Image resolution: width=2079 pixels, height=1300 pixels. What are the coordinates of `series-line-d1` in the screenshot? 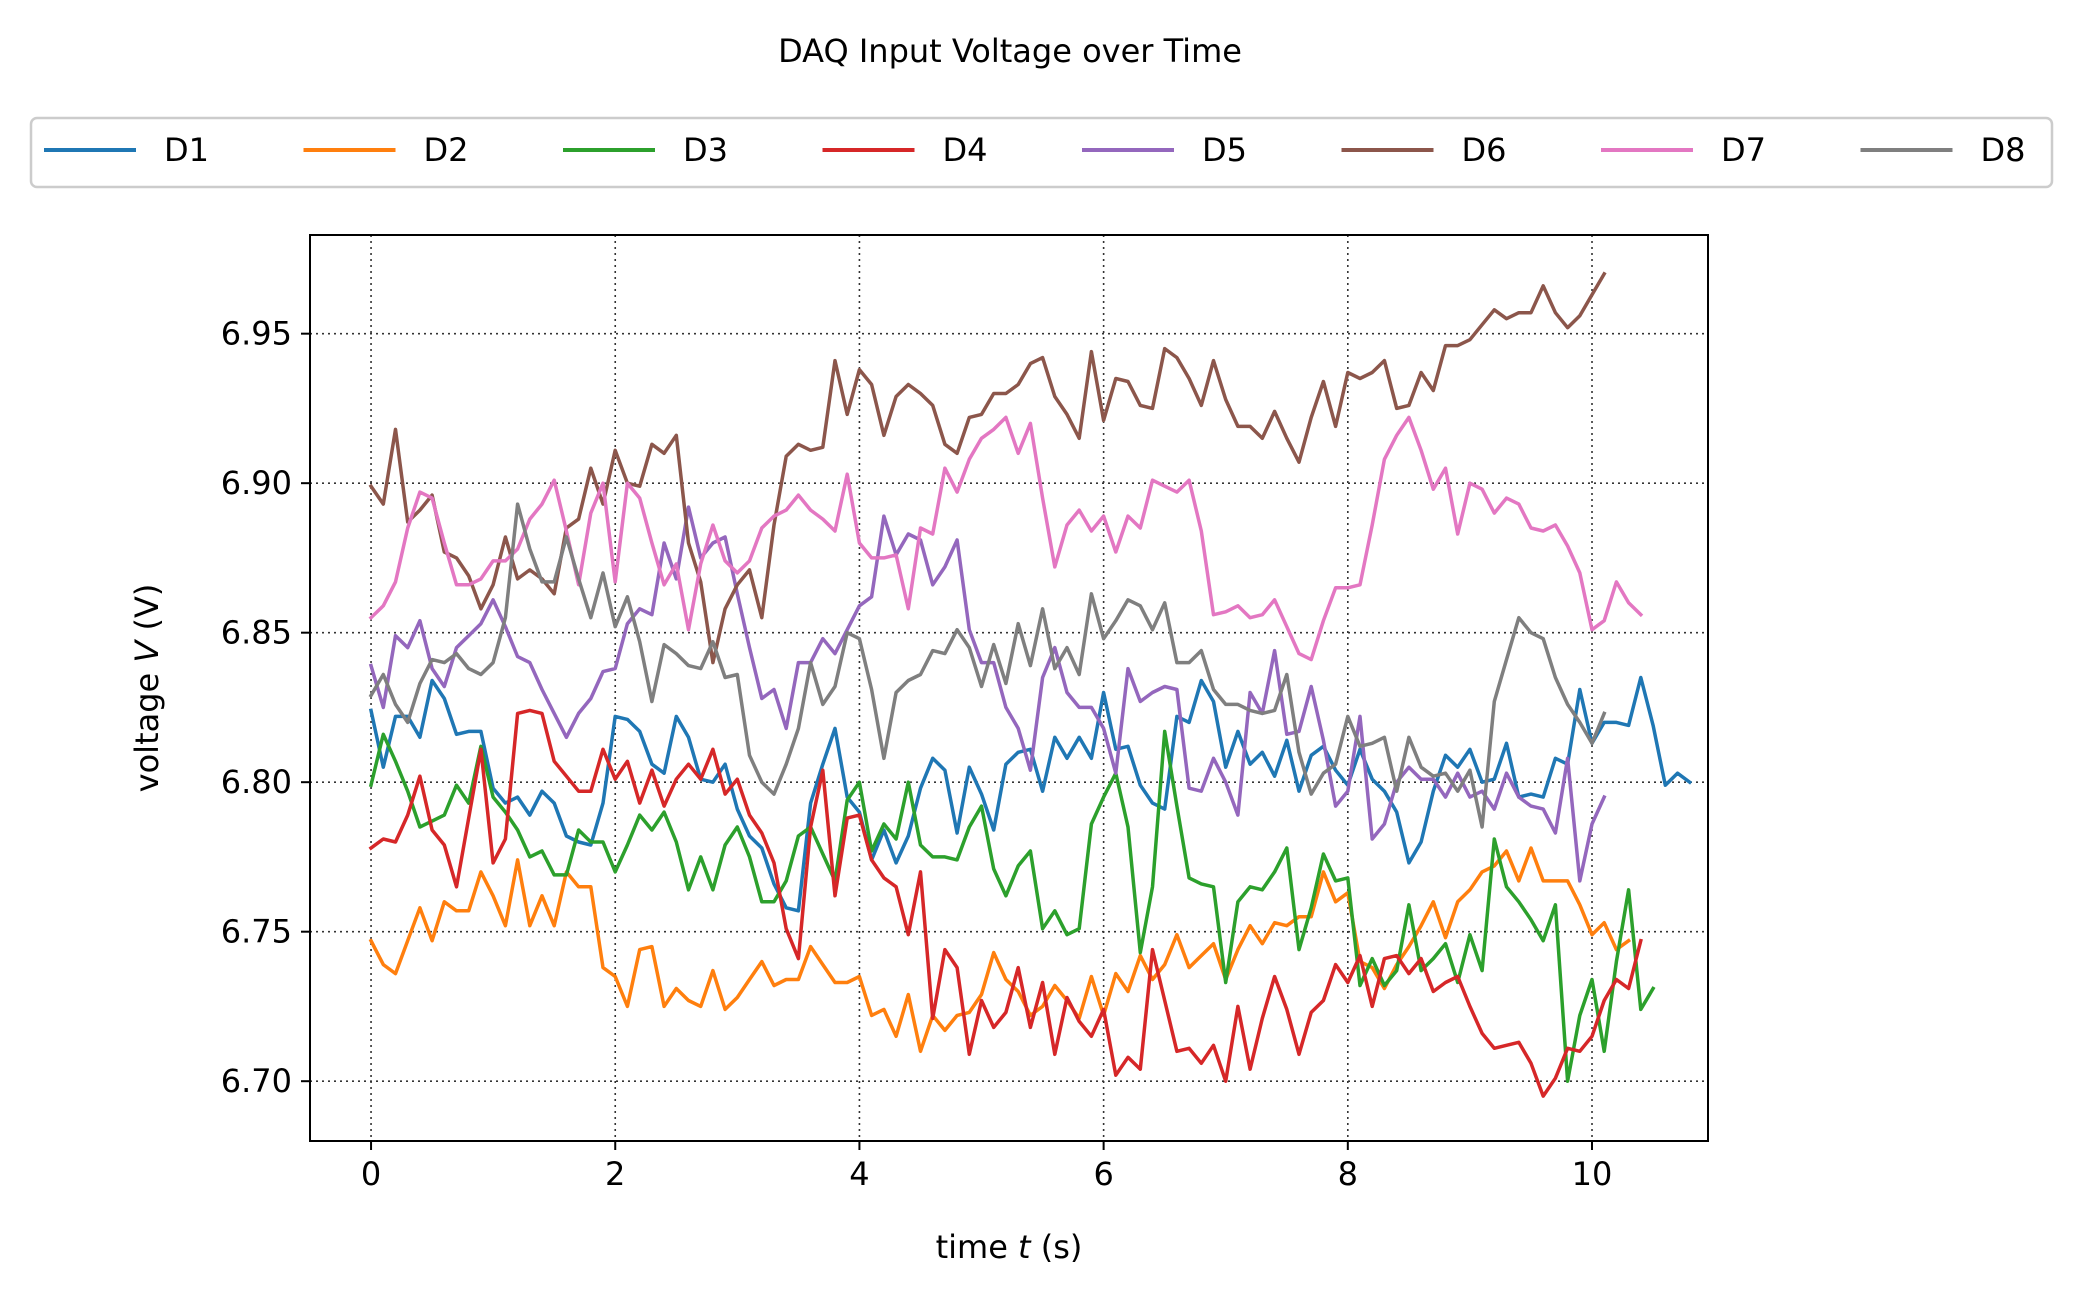 It's located at (1030, 794).